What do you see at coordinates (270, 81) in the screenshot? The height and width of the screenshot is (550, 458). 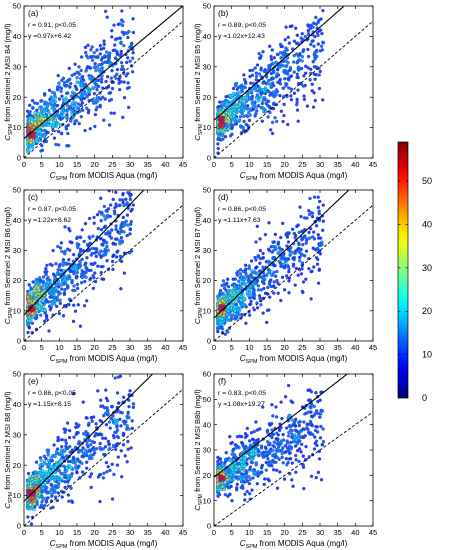 I see `scatter-points` at bounding box center [270, 81].